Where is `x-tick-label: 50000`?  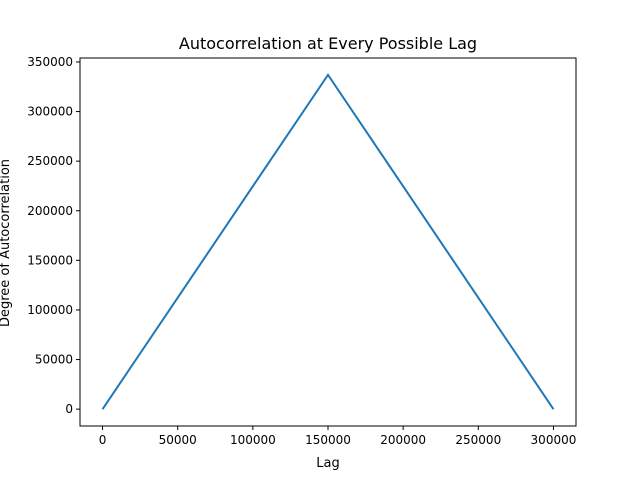
x-tick-label: 50000 is located at coordinates (178, 440).